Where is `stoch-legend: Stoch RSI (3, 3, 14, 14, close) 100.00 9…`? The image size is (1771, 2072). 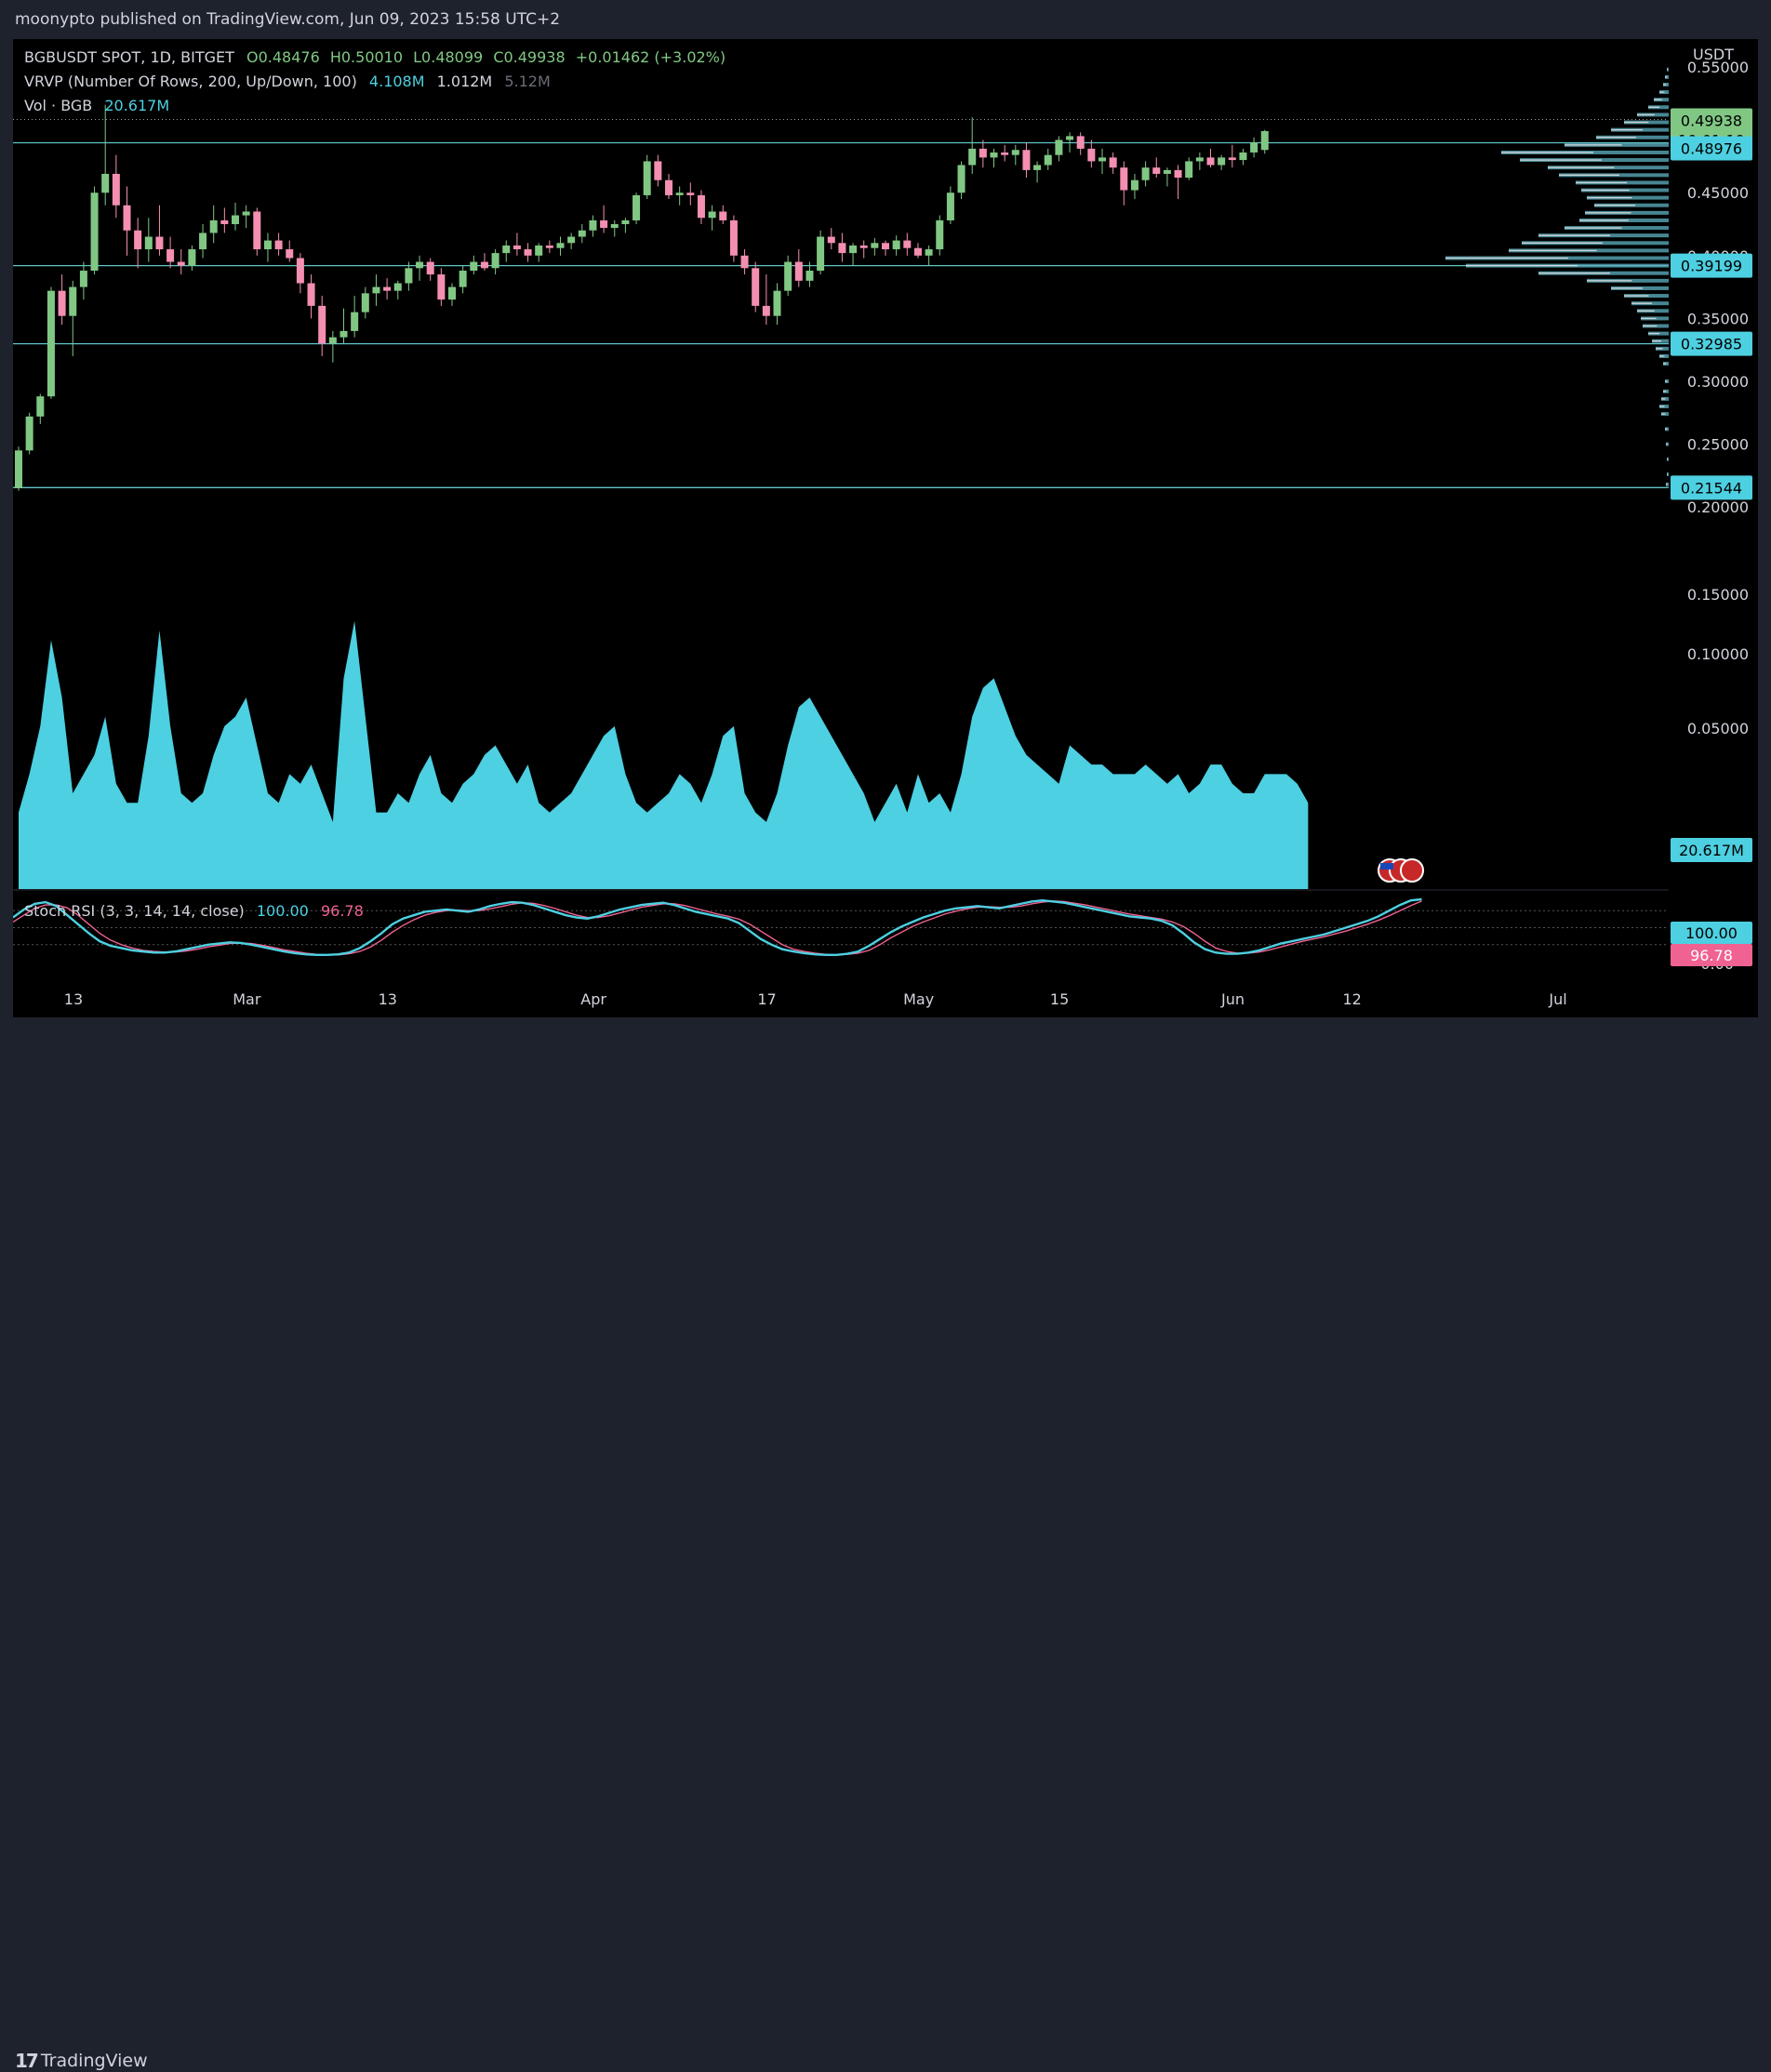
stoch-legend: Stoch RSI (3, 3, 14, 14, close) 100.00 9… is located at coordinates (197, 911).